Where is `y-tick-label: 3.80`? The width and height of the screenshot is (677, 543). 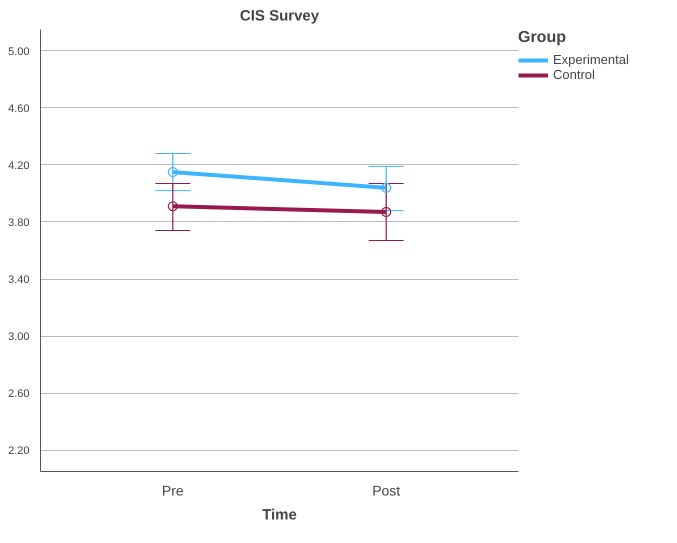 y-tick-label: 3.80 is located at coordinates (19, 222).